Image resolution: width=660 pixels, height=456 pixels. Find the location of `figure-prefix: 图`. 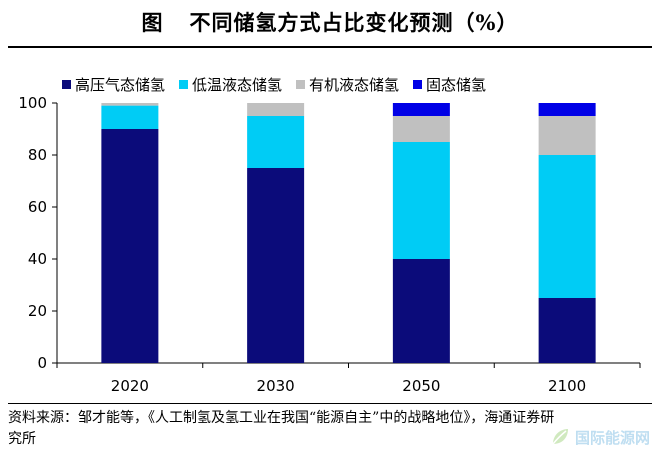

figure-prefix: 图 is located at coordinates (152, 22).